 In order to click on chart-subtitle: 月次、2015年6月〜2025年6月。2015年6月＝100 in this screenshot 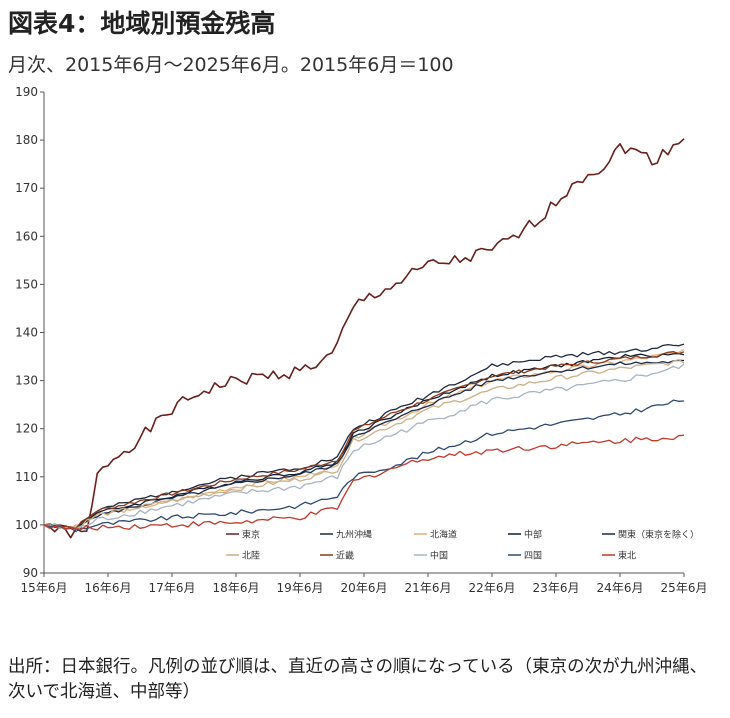, I will do `click(231, 65)`.